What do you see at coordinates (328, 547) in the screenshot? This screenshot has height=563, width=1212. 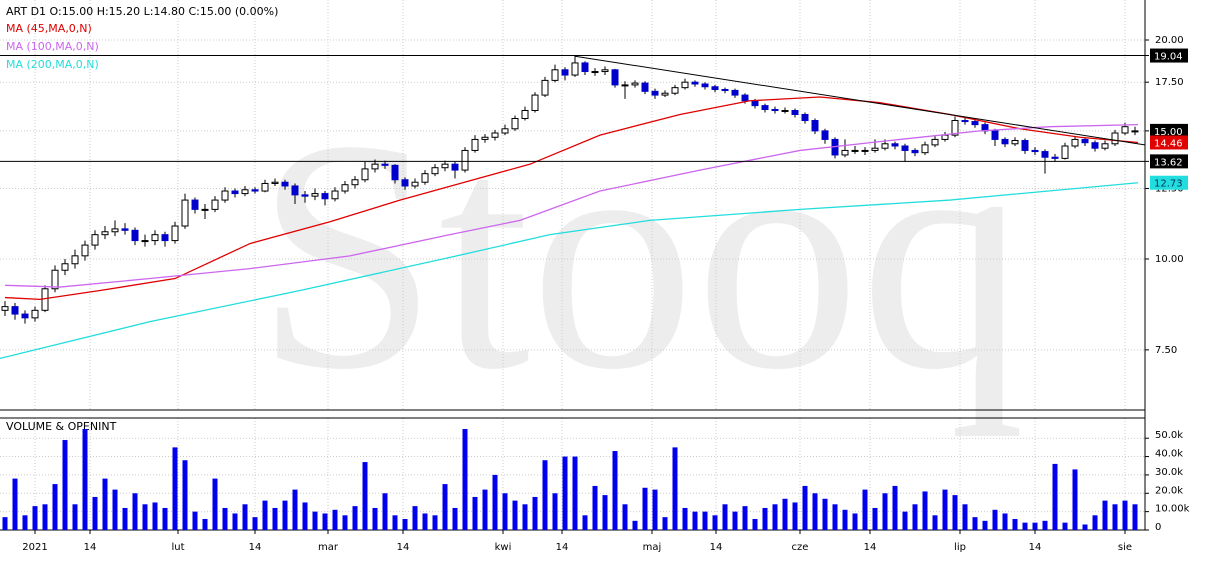 I see `x-tick-label: mar` at bounding box center [328, 547].